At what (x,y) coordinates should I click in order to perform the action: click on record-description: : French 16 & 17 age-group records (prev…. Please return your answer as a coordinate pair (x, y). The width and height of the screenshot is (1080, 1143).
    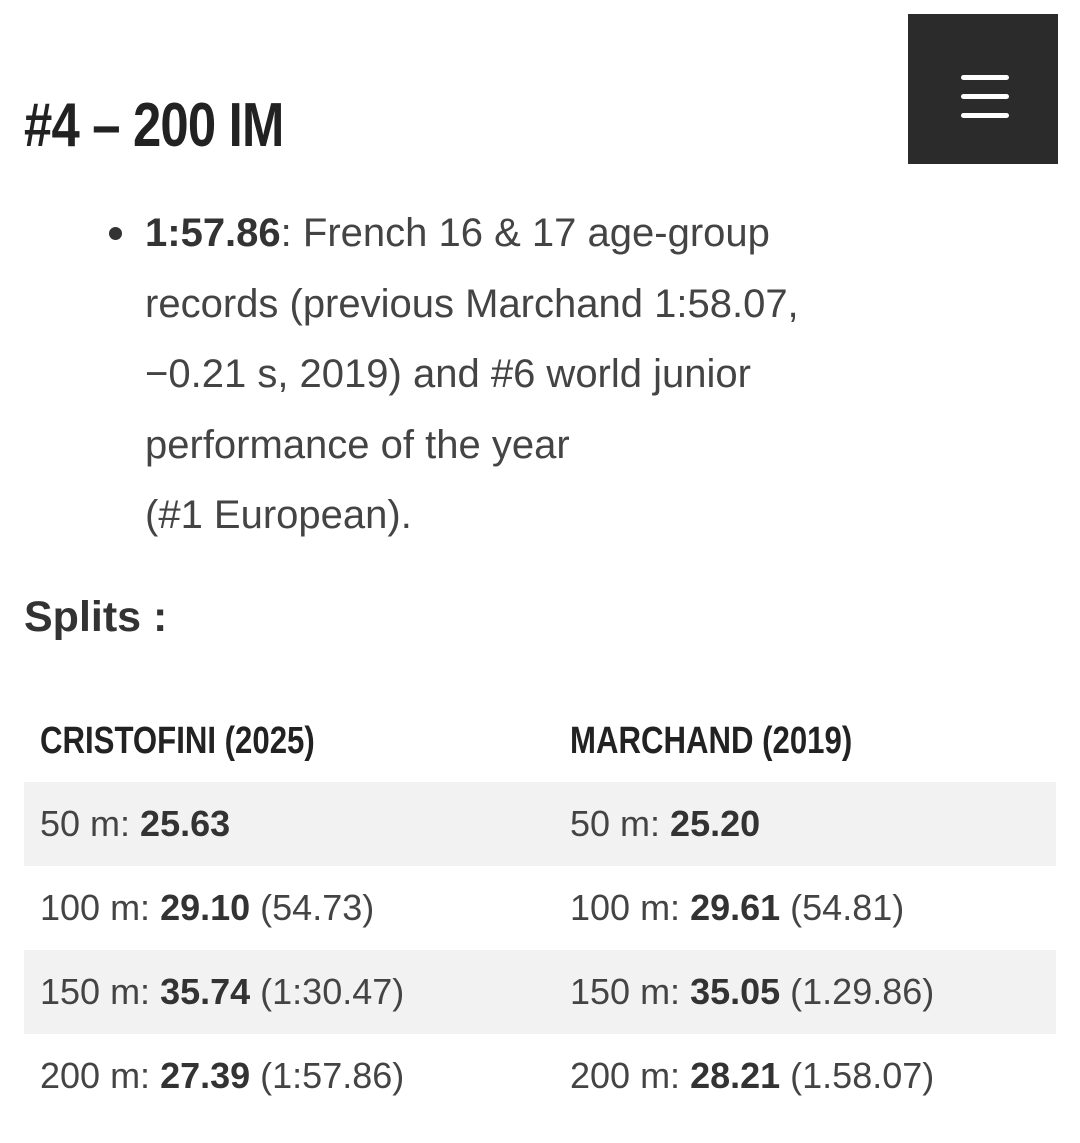
    Looking at the image, I should click on (472, 339).